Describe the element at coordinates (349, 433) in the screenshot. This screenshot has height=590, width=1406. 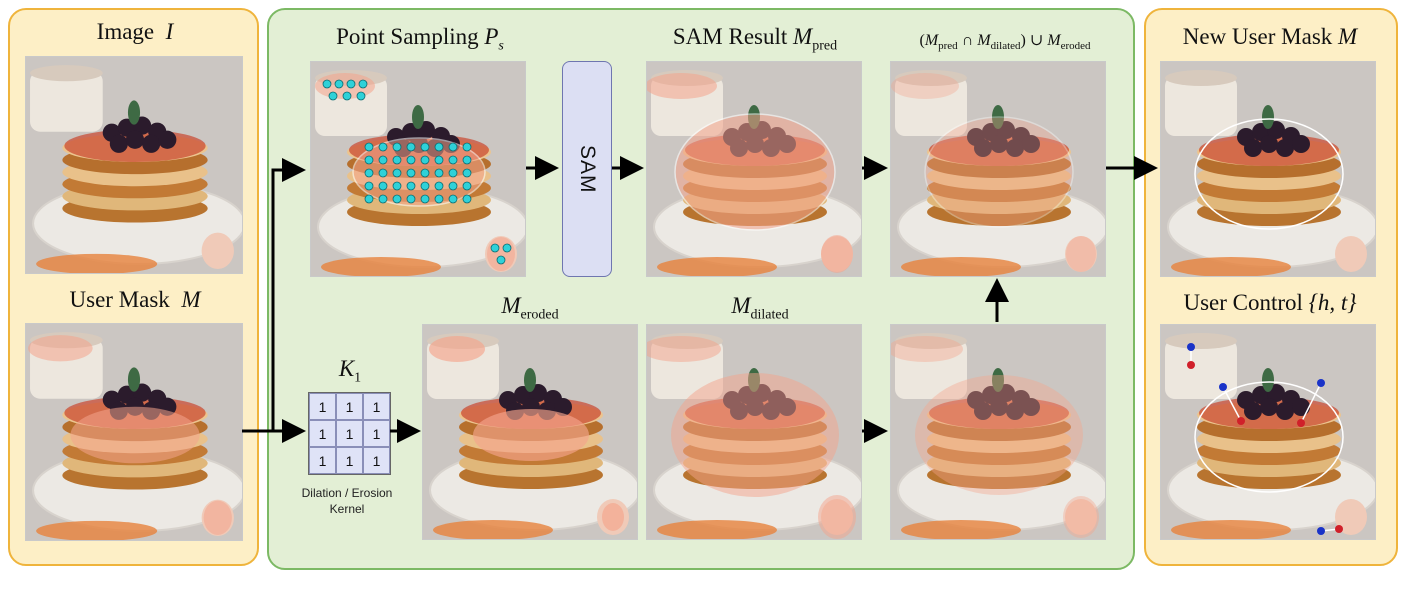
I see `kernel-grid: 1 1 1 1 1 1 1 1 1` at that location.